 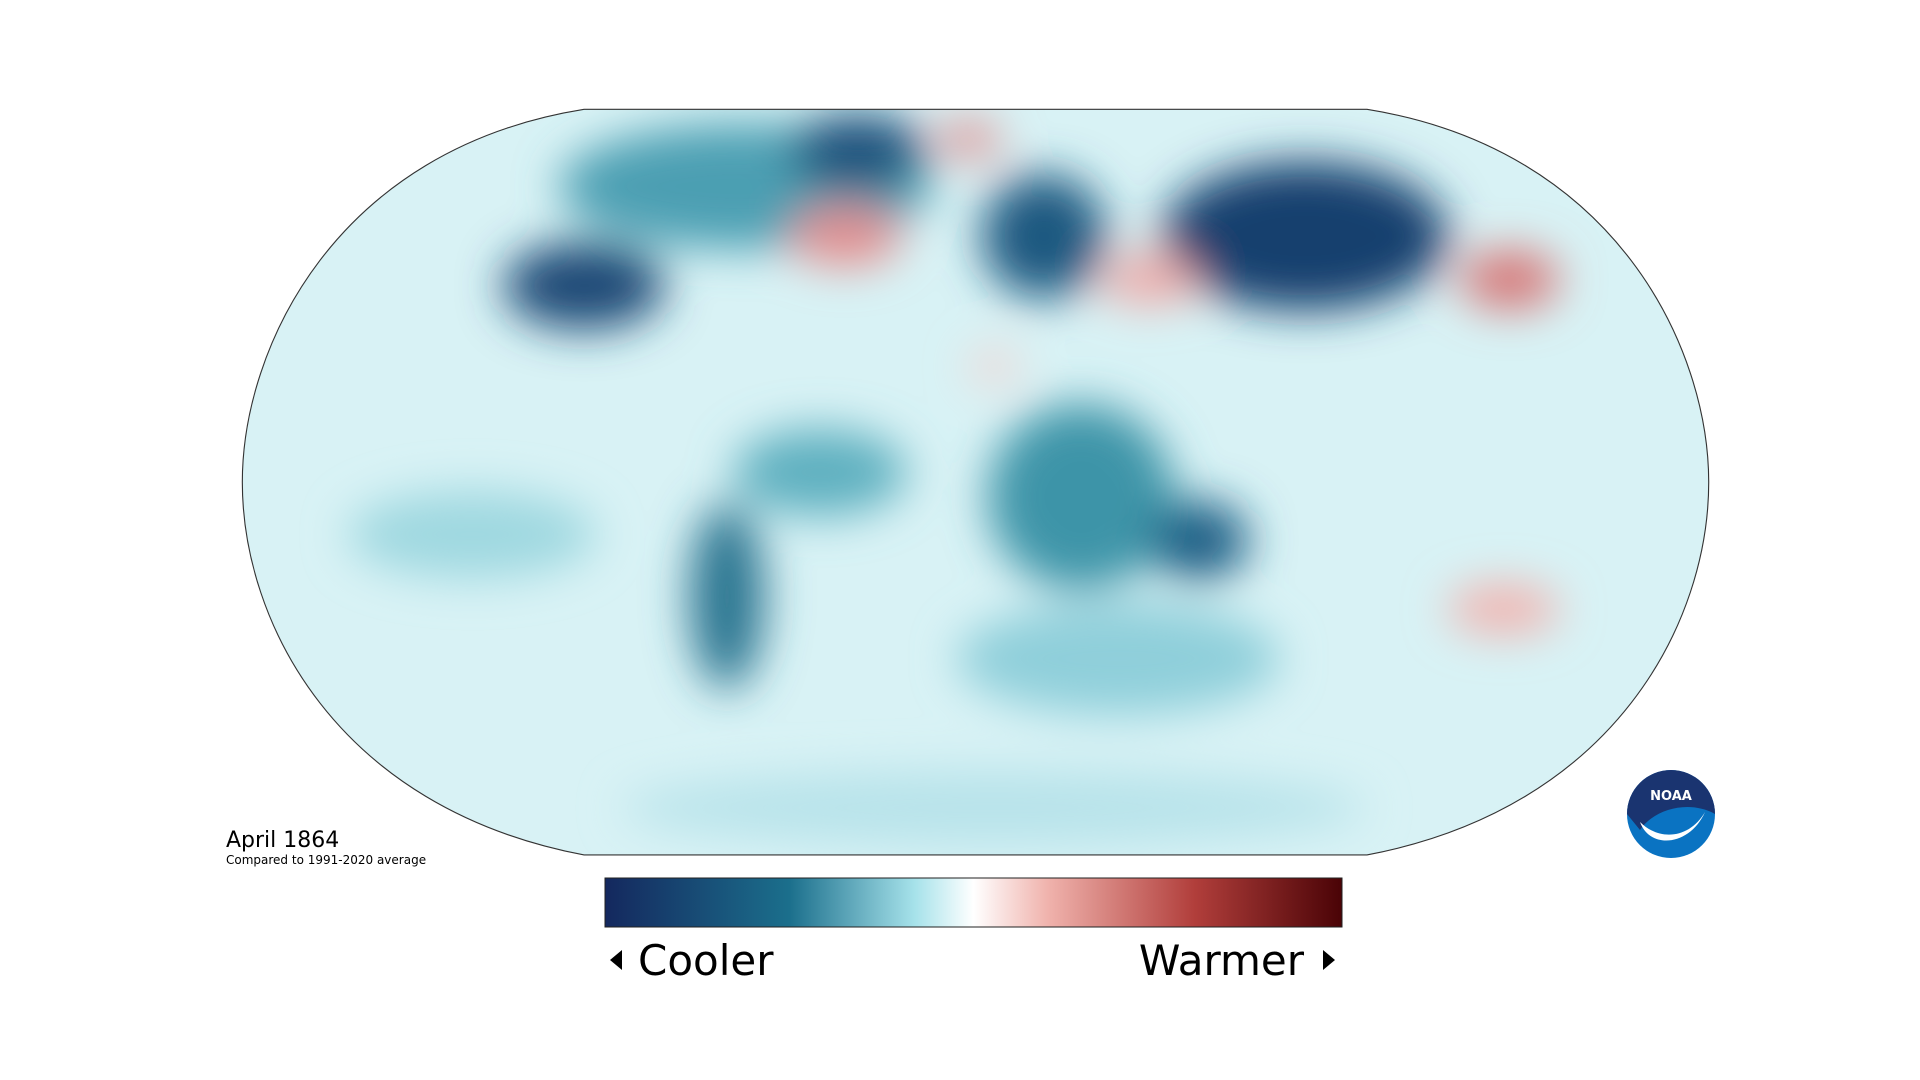 What do you see at coordinates (706, 960) in the screenshot?
I see `legend-low-label: Cooler` at bounding box center [706, 960].